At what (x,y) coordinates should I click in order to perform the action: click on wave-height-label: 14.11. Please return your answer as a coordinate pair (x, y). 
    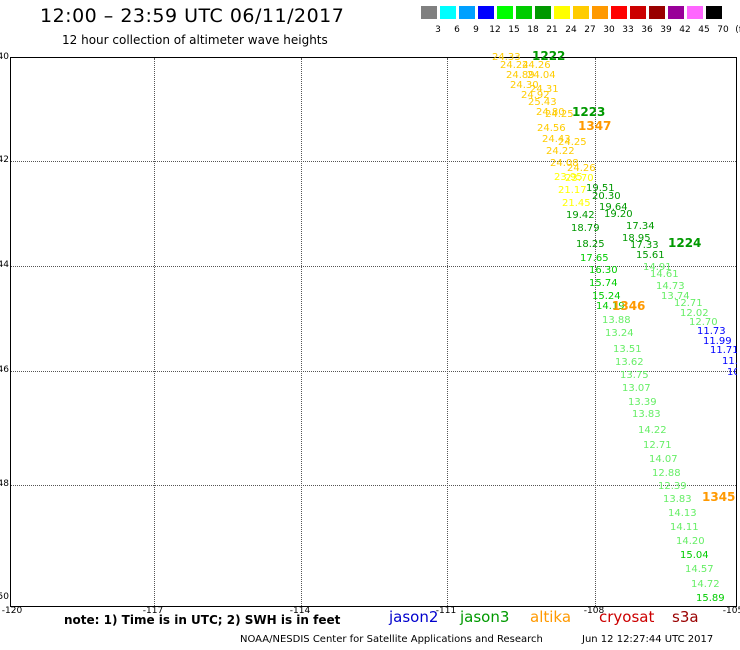
    Looking at the image, I should click on (684, 527).